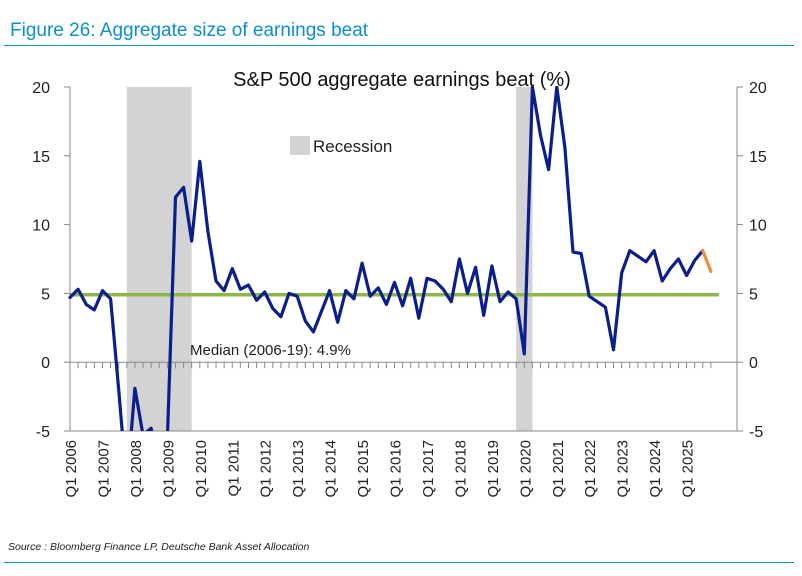  I want to click on latest-estimate-line, so click(707, 261).